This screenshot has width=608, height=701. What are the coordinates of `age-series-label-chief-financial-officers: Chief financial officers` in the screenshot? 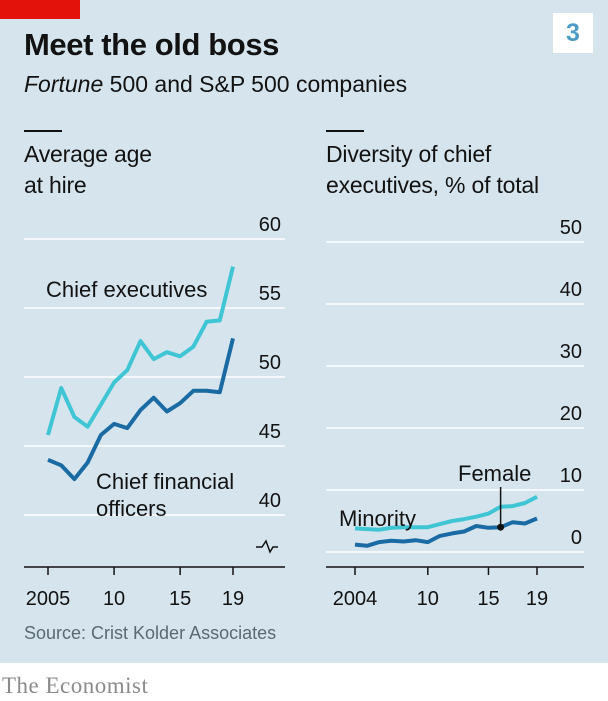 It's located at (165, 495).